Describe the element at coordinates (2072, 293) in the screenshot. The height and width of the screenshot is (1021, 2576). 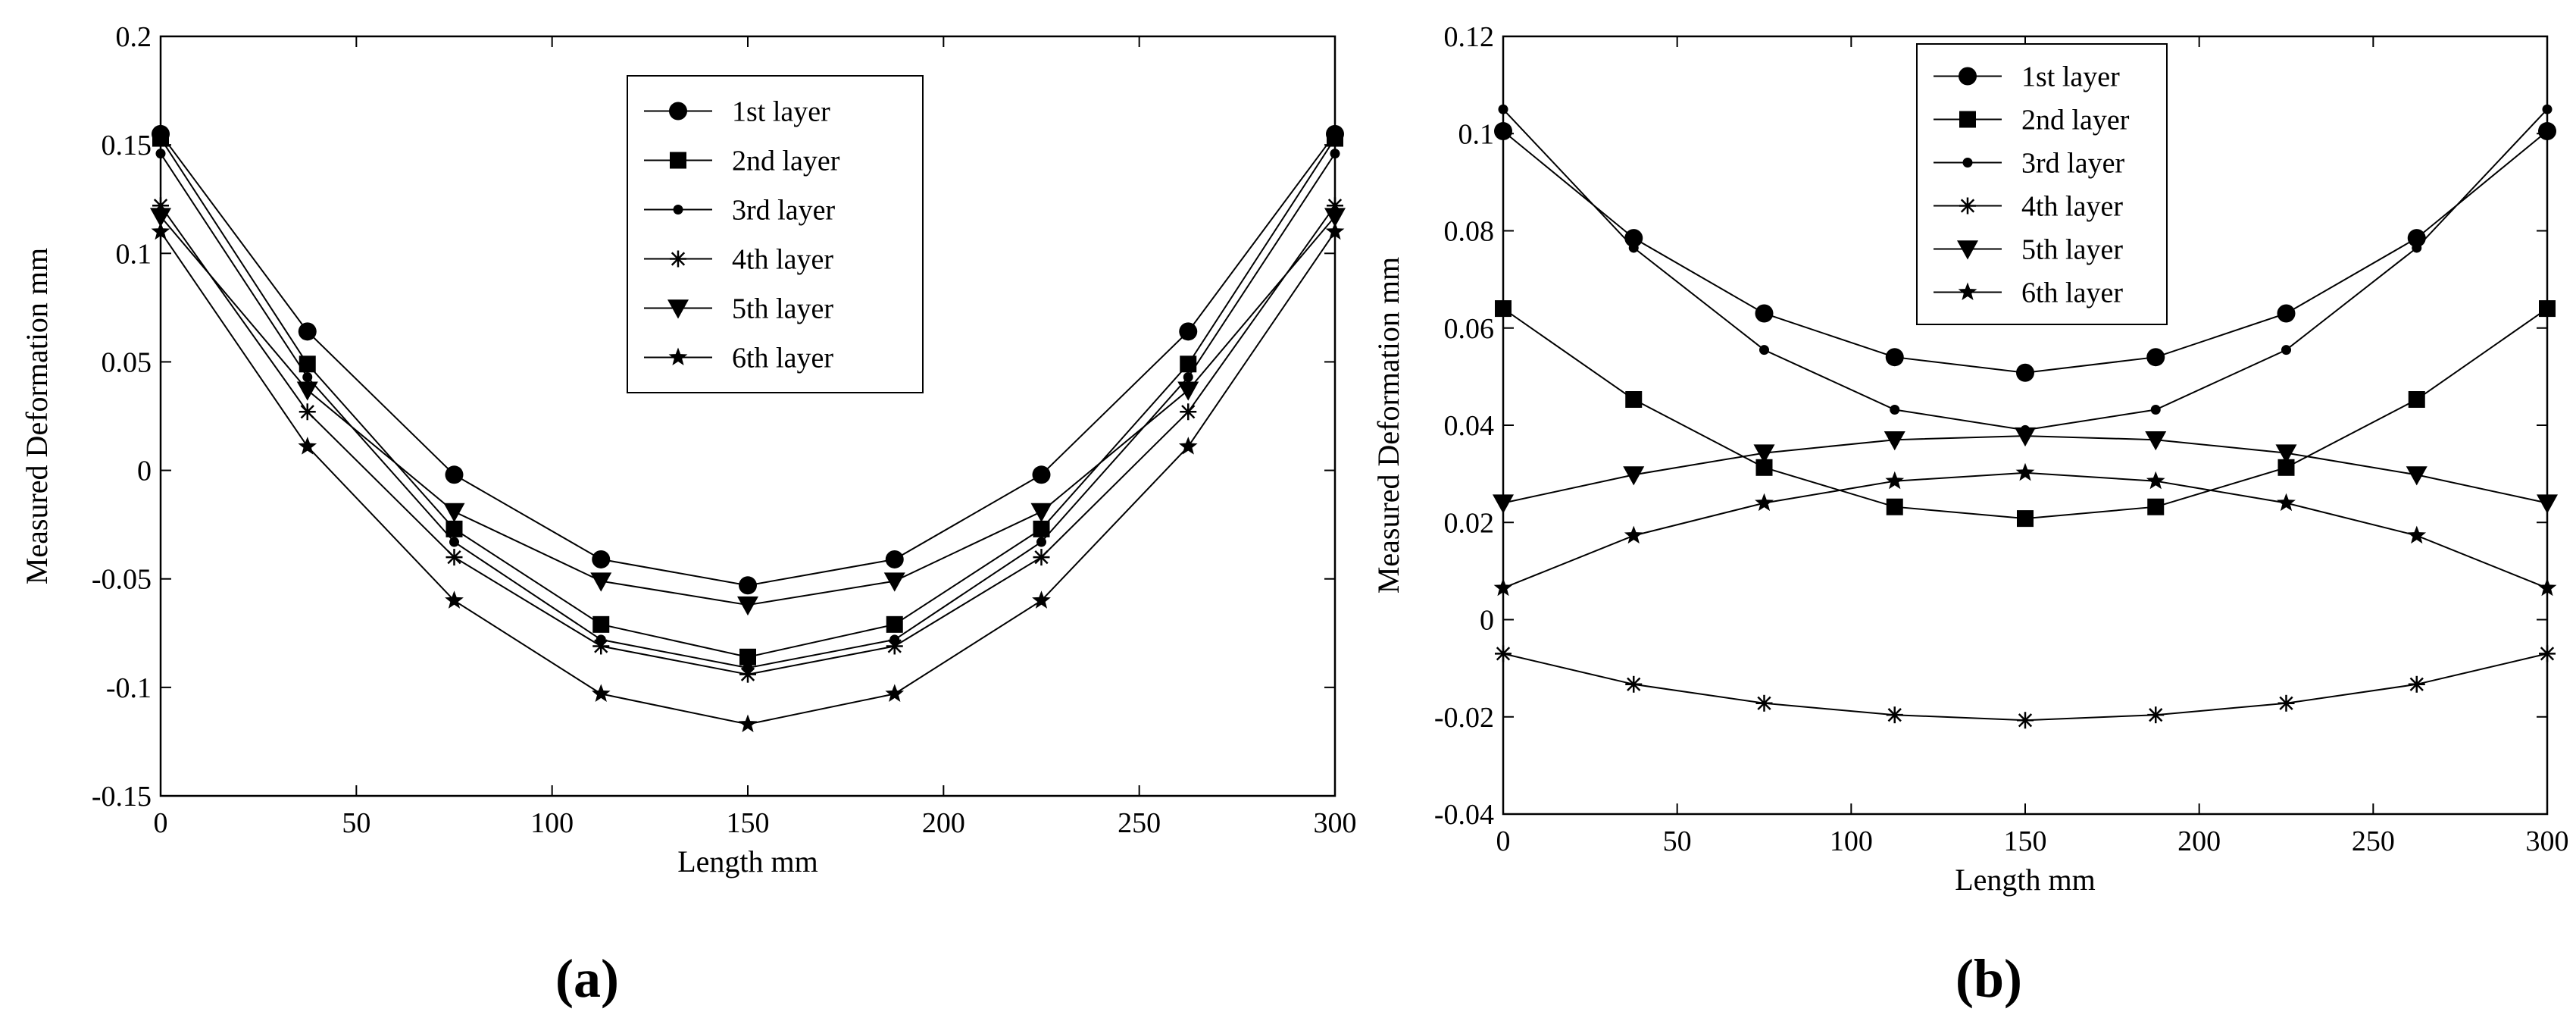
I see `legend-label: 6th layer` at that location.